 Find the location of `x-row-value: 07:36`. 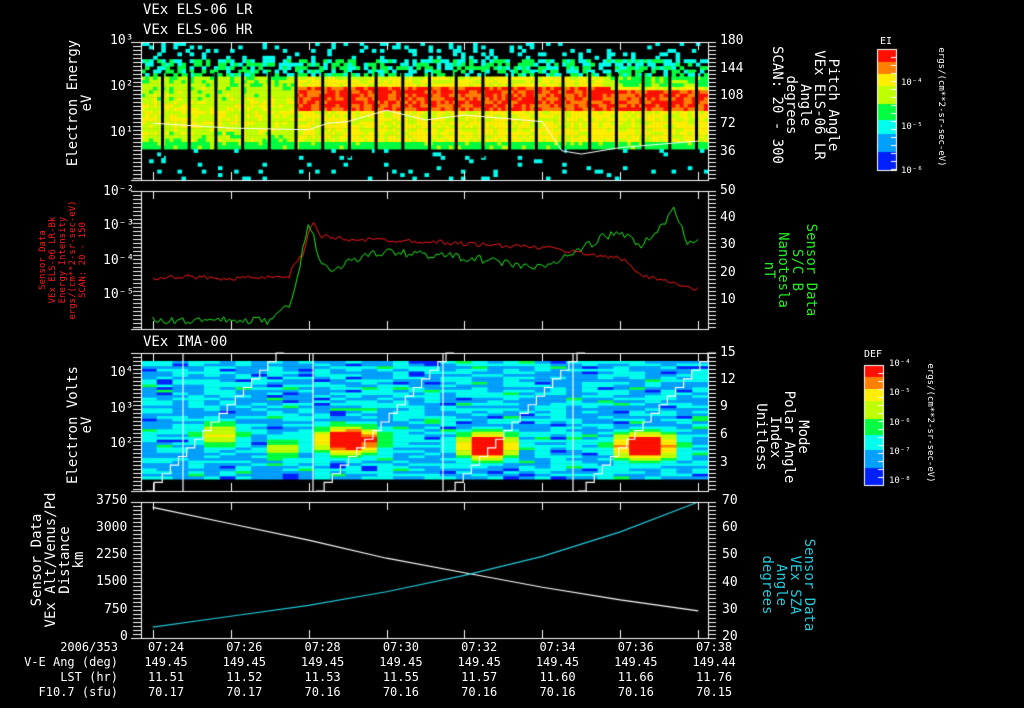

x-row-value: 07:36 is located at coordinates (635, 647).